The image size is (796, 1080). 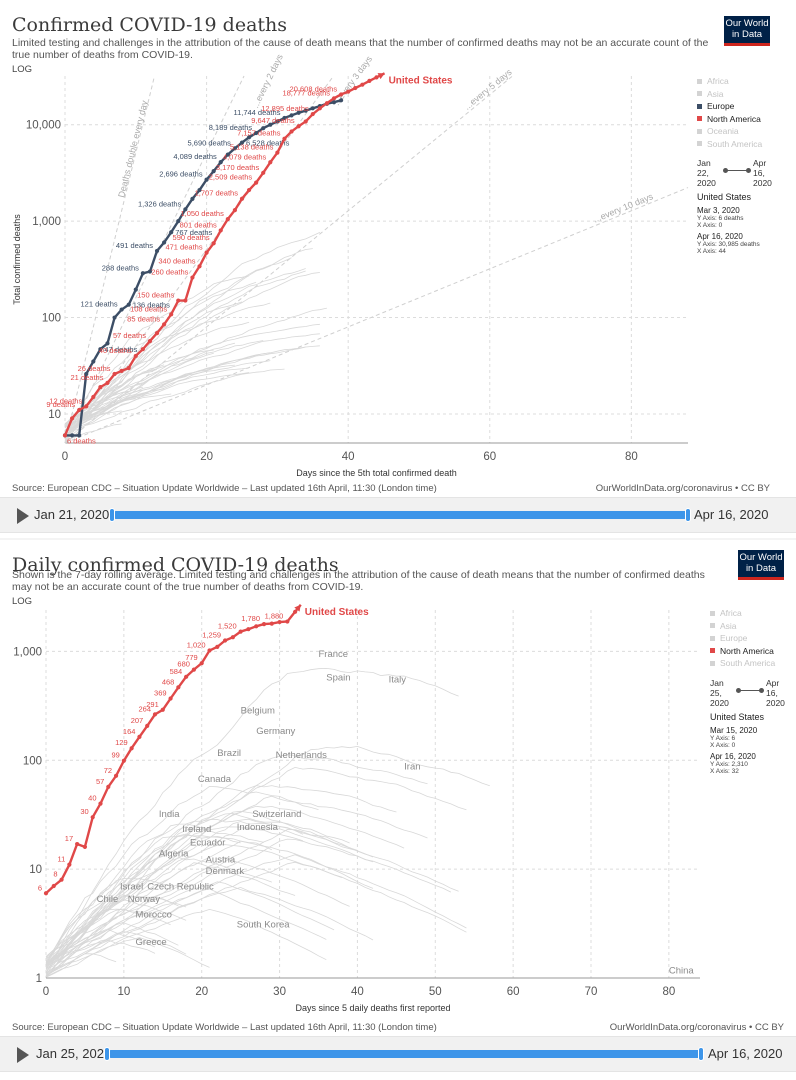 I want to click on data-label: 6,528 deaths, so click(x=268, y=143).